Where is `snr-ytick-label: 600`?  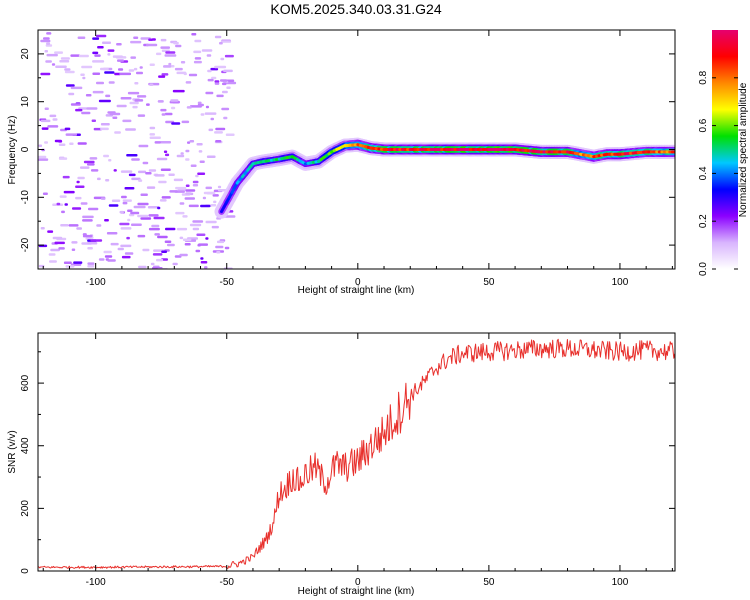 snr-ytick-label: 600 is located at coordinates (25, 382).